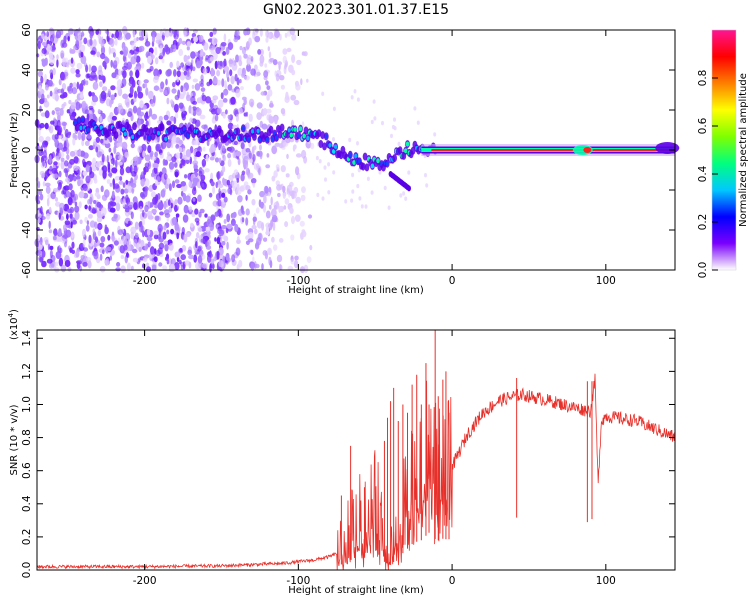 The image size is (750, 600). What do you see at coordinates (27, 69) in the screenshot?
I see `spectrogram-ytick-label: 40` at bounding box center [27, 69].